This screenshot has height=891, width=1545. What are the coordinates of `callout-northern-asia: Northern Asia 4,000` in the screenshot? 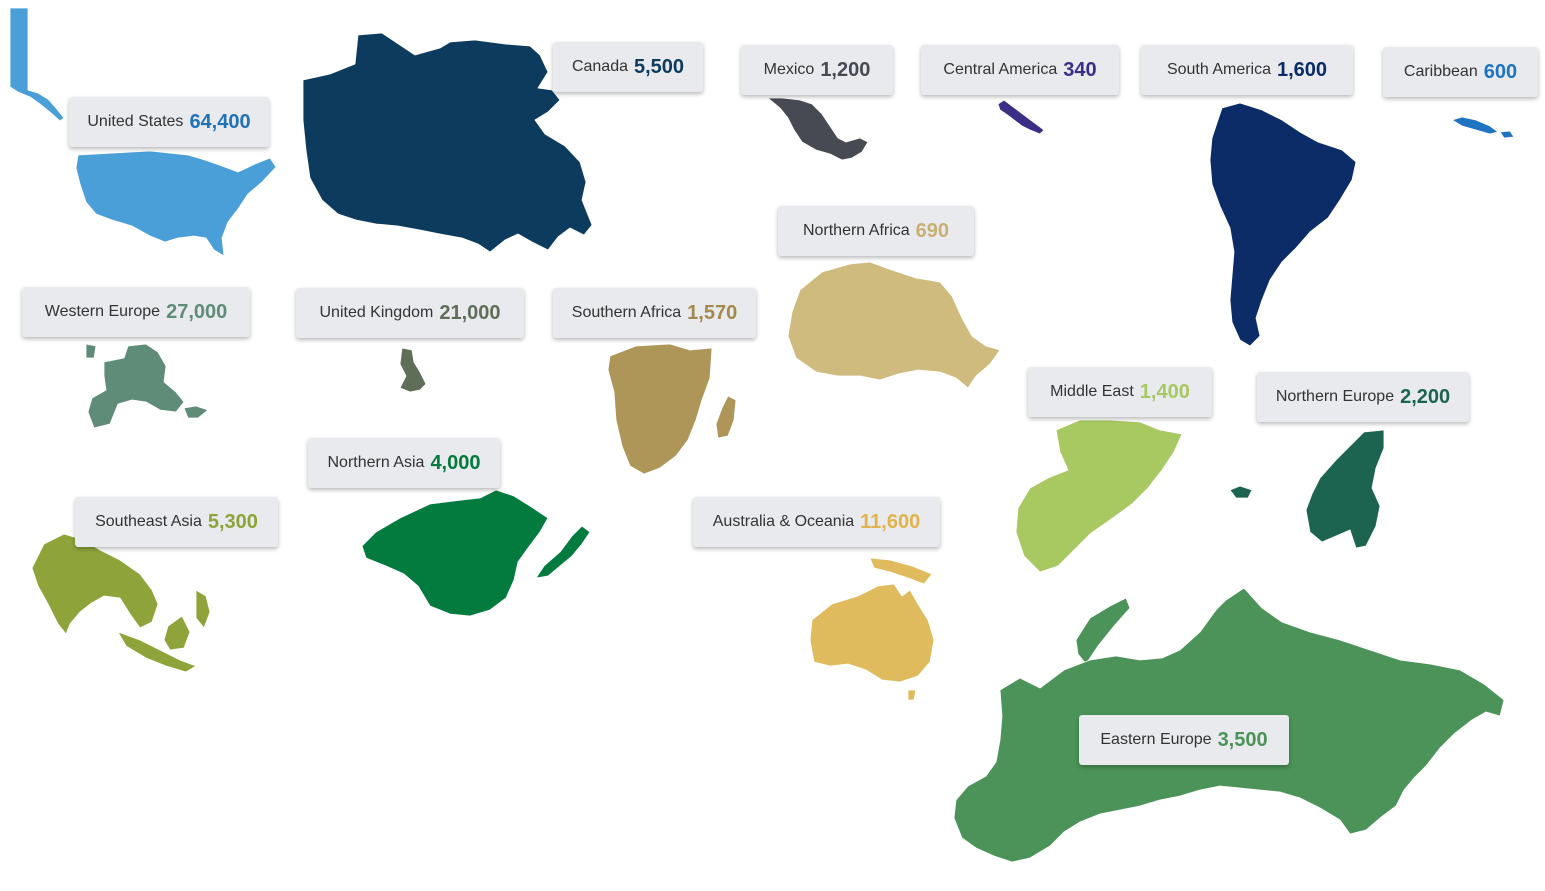 It's located at (404, 463).